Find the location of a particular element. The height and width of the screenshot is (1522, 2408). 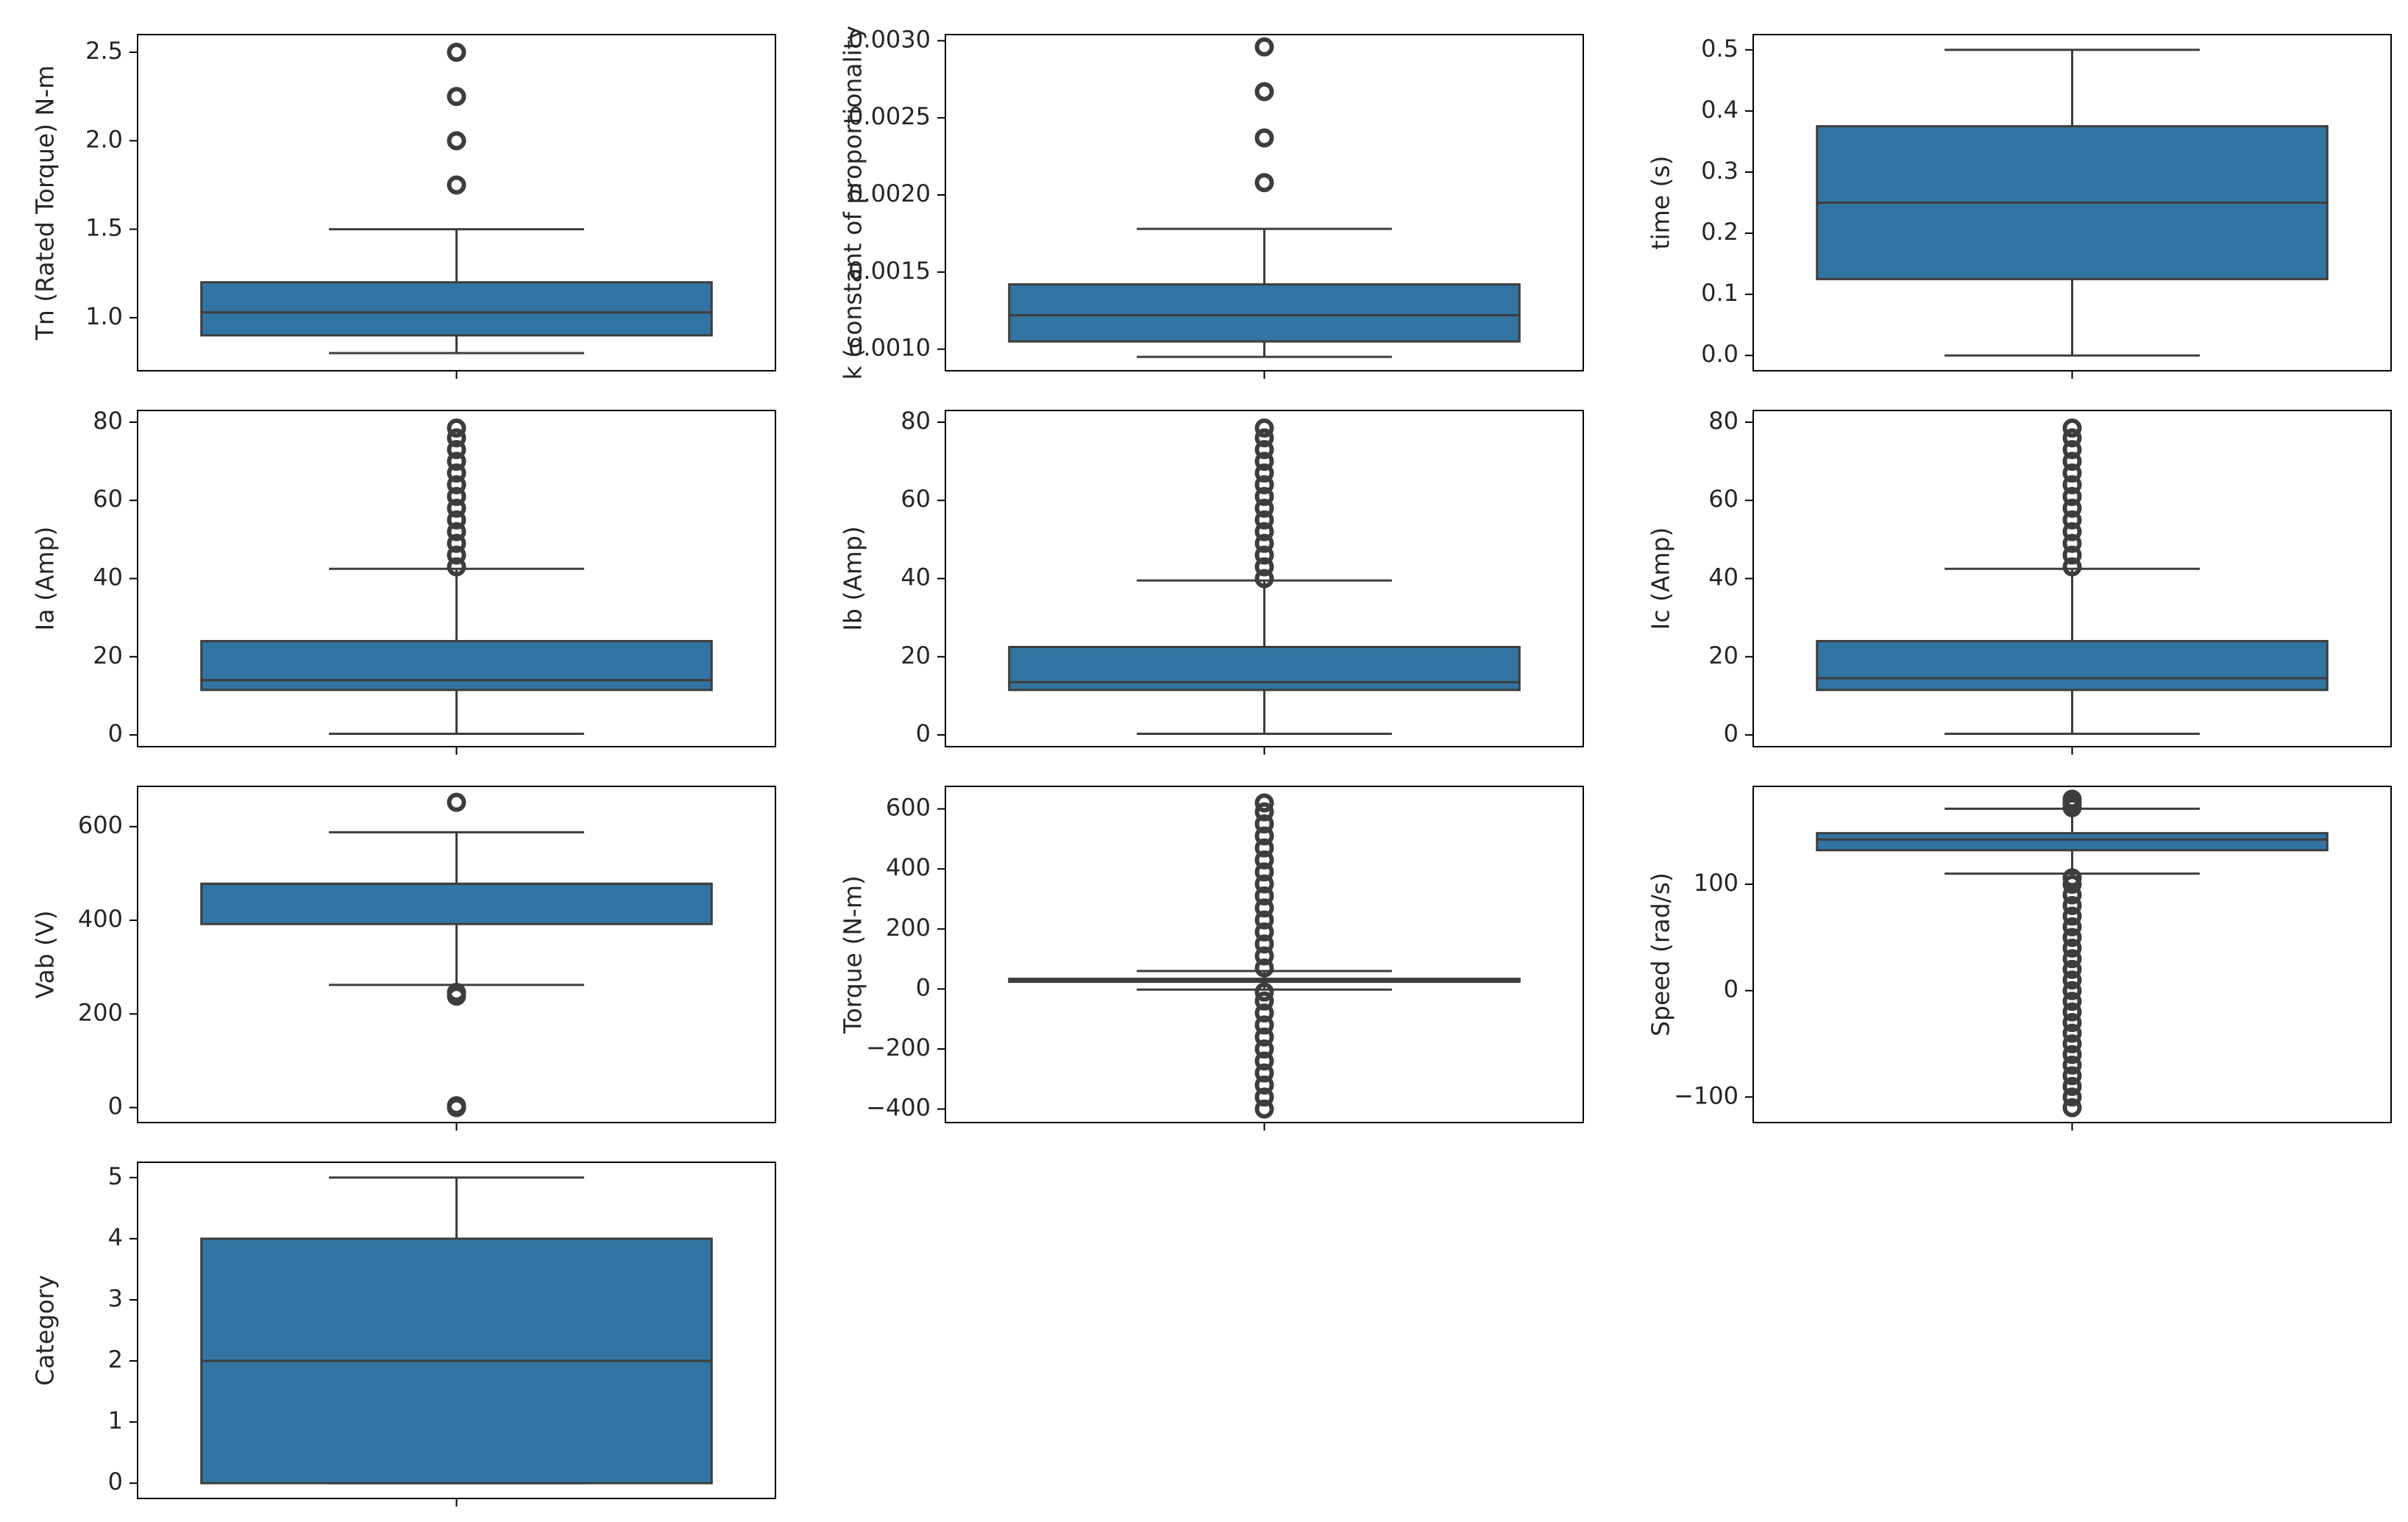

y-tick-label: 80 is located at coordinates (1723, 421).